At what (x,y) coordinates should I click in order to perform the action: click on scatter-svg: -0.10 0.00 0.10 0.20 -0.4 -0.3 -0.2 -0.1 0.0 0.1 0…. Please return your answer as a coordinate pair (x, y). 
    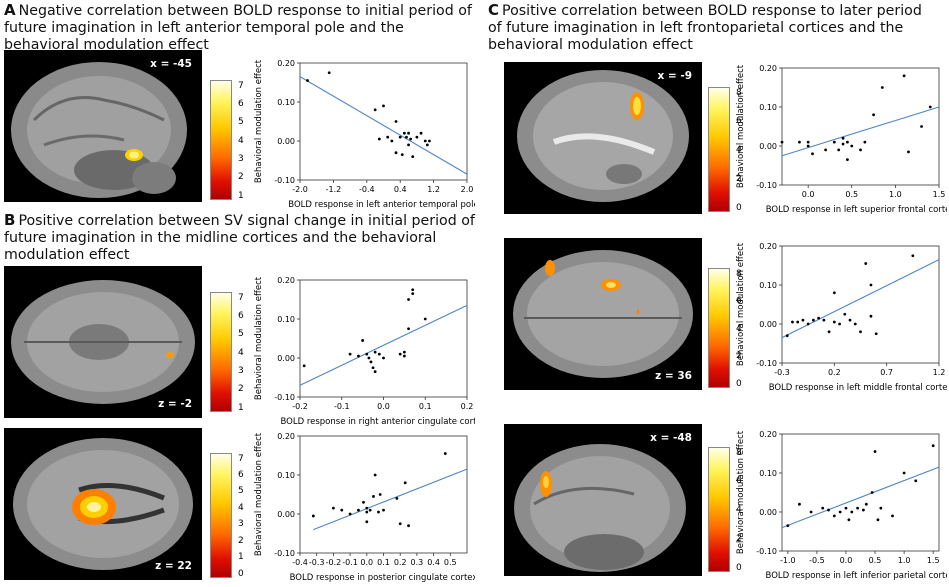
    Looking at the image, I should click on (365, 507).